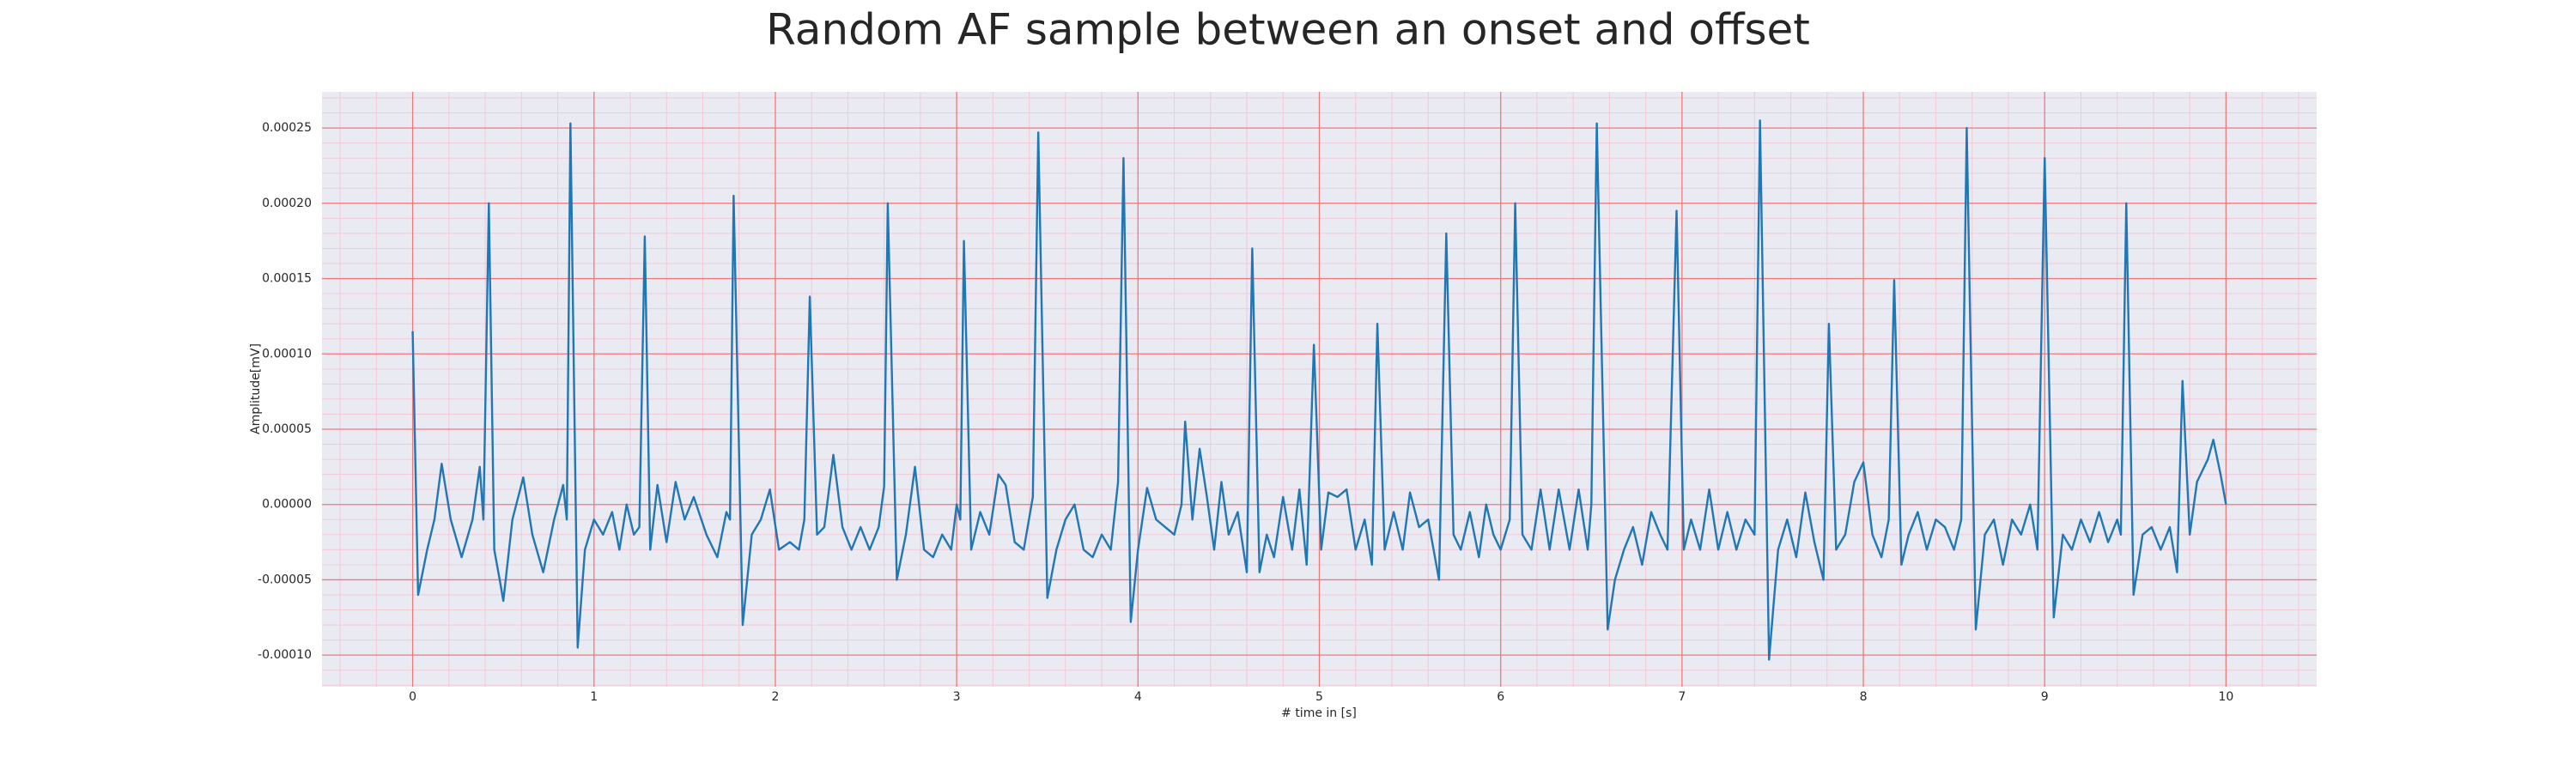 The image size is (2576, 776). Describe the element at coordinates (2225, 697) in the screenshot. I see `x-tick-label: 10` at that location.